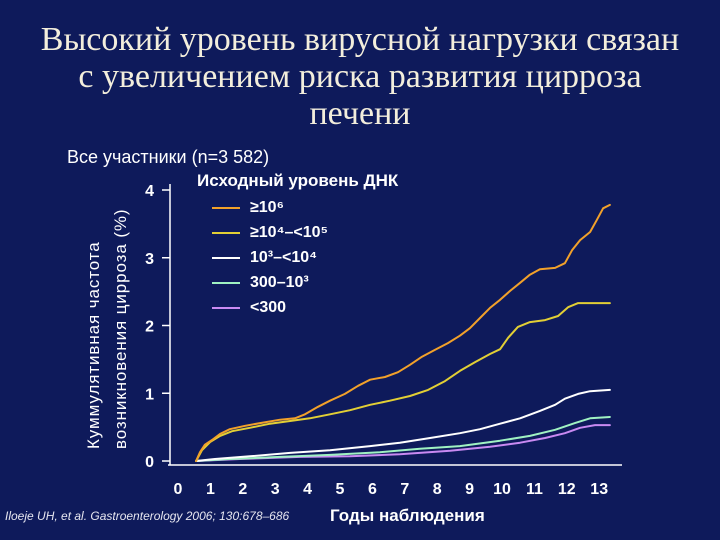  What do you see at coordinates (149, 394) in the screenshot?
I see `y-tick-label: 1` at bounding box center [149, 394].